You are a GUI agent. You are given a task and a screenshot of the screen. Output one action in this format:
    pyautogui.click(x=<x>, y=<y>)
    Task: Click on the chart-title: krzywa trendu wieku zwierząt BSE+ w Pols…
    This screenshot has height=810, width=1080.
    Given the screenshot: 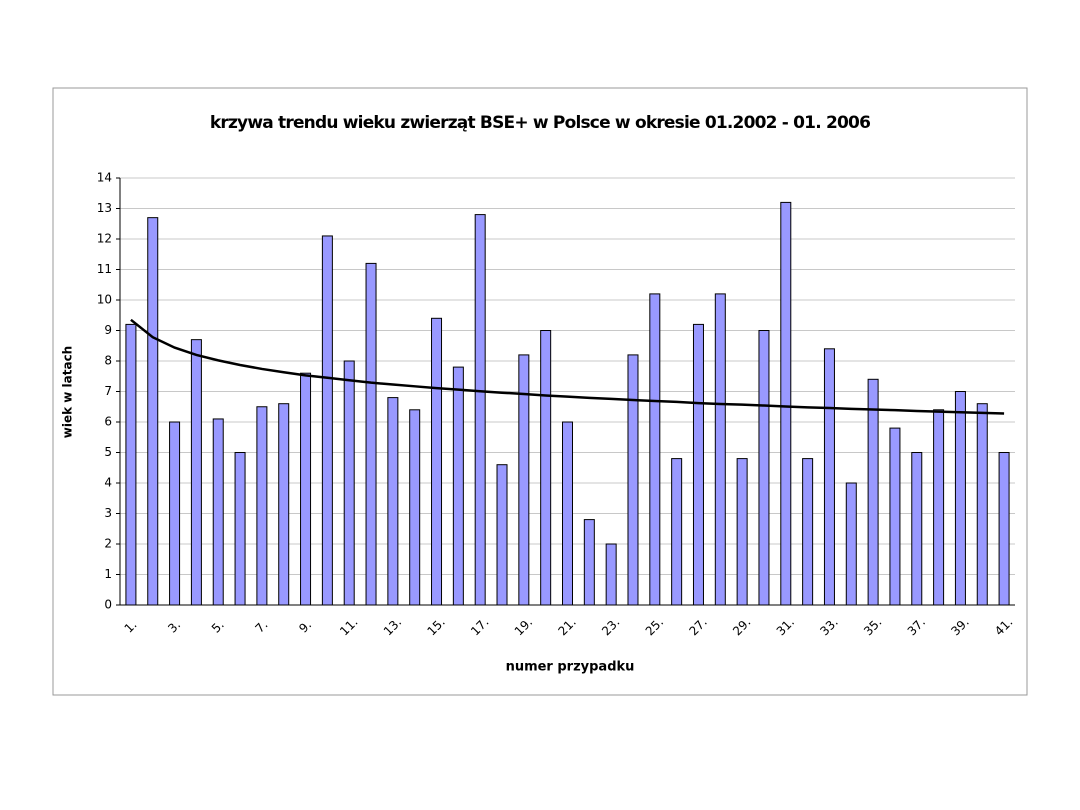 What is the action you would take?
    pyautogui.click(x=540, y=123)
    